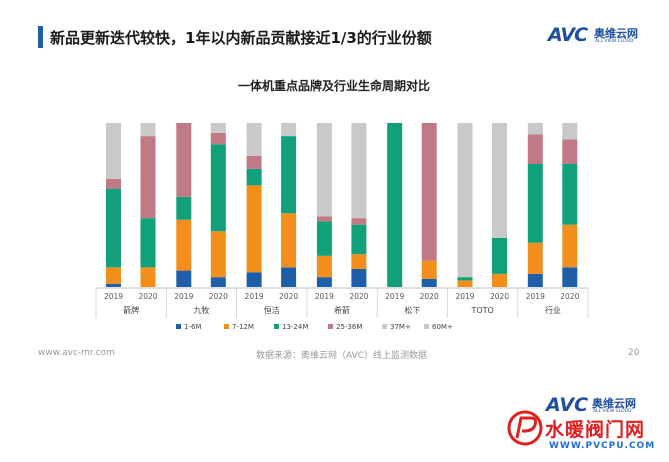 The height and width of the screenshot is (462, 669). Describe the element at coordinates (602, 446) in the screenshot. I see `watermark-url: WWW.PVCPU.COM` at that location.